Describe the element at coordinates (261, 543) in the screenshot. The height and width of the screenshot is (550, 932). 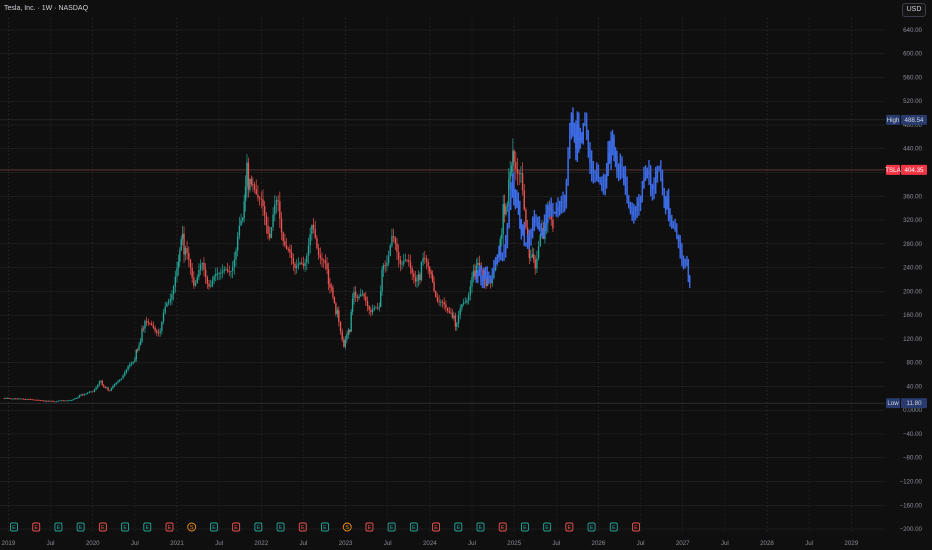
I see `x-tick-label: 2022` at that location.